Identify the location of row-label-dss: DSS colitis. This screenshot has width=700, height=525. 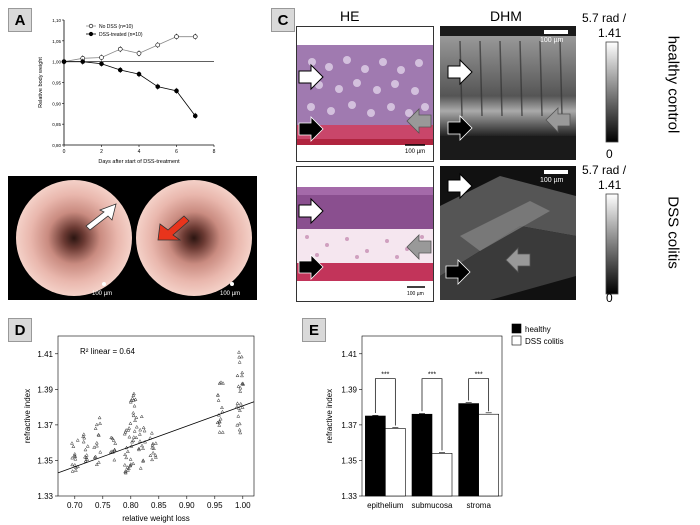
(673, 232).